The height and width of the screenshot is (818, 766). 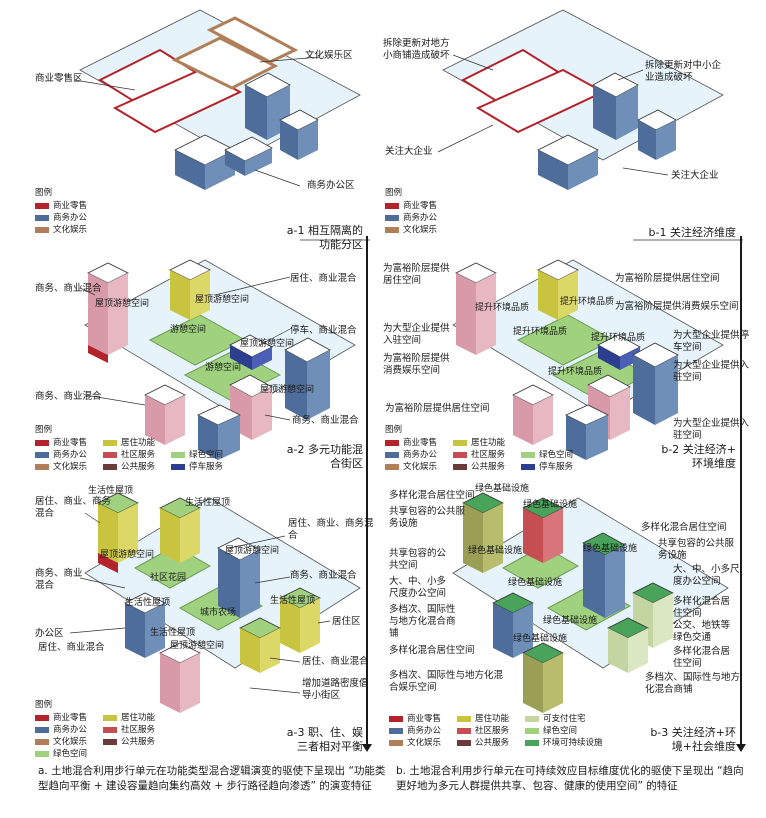 What do you see at coordinates (464, 743) in the screenshot?
I see `public-swatch` at bounding box center [464, 743].